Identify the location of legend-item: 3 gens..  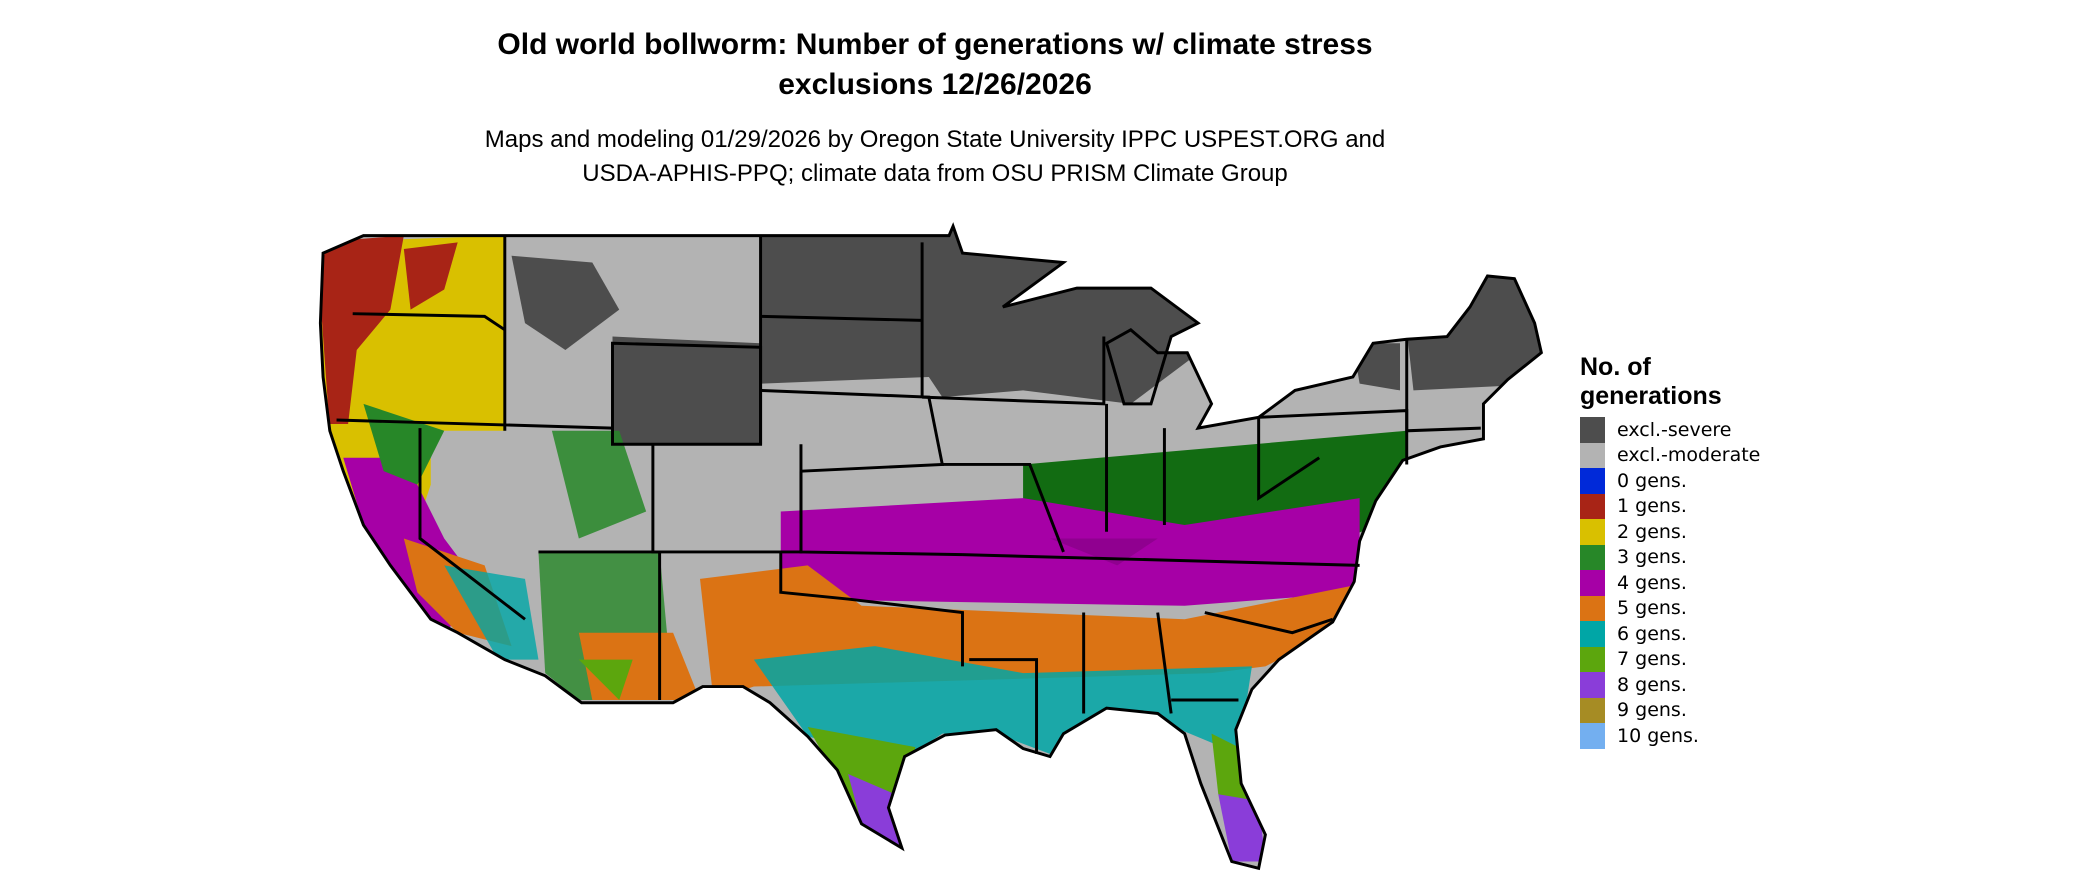
(1670, 557).